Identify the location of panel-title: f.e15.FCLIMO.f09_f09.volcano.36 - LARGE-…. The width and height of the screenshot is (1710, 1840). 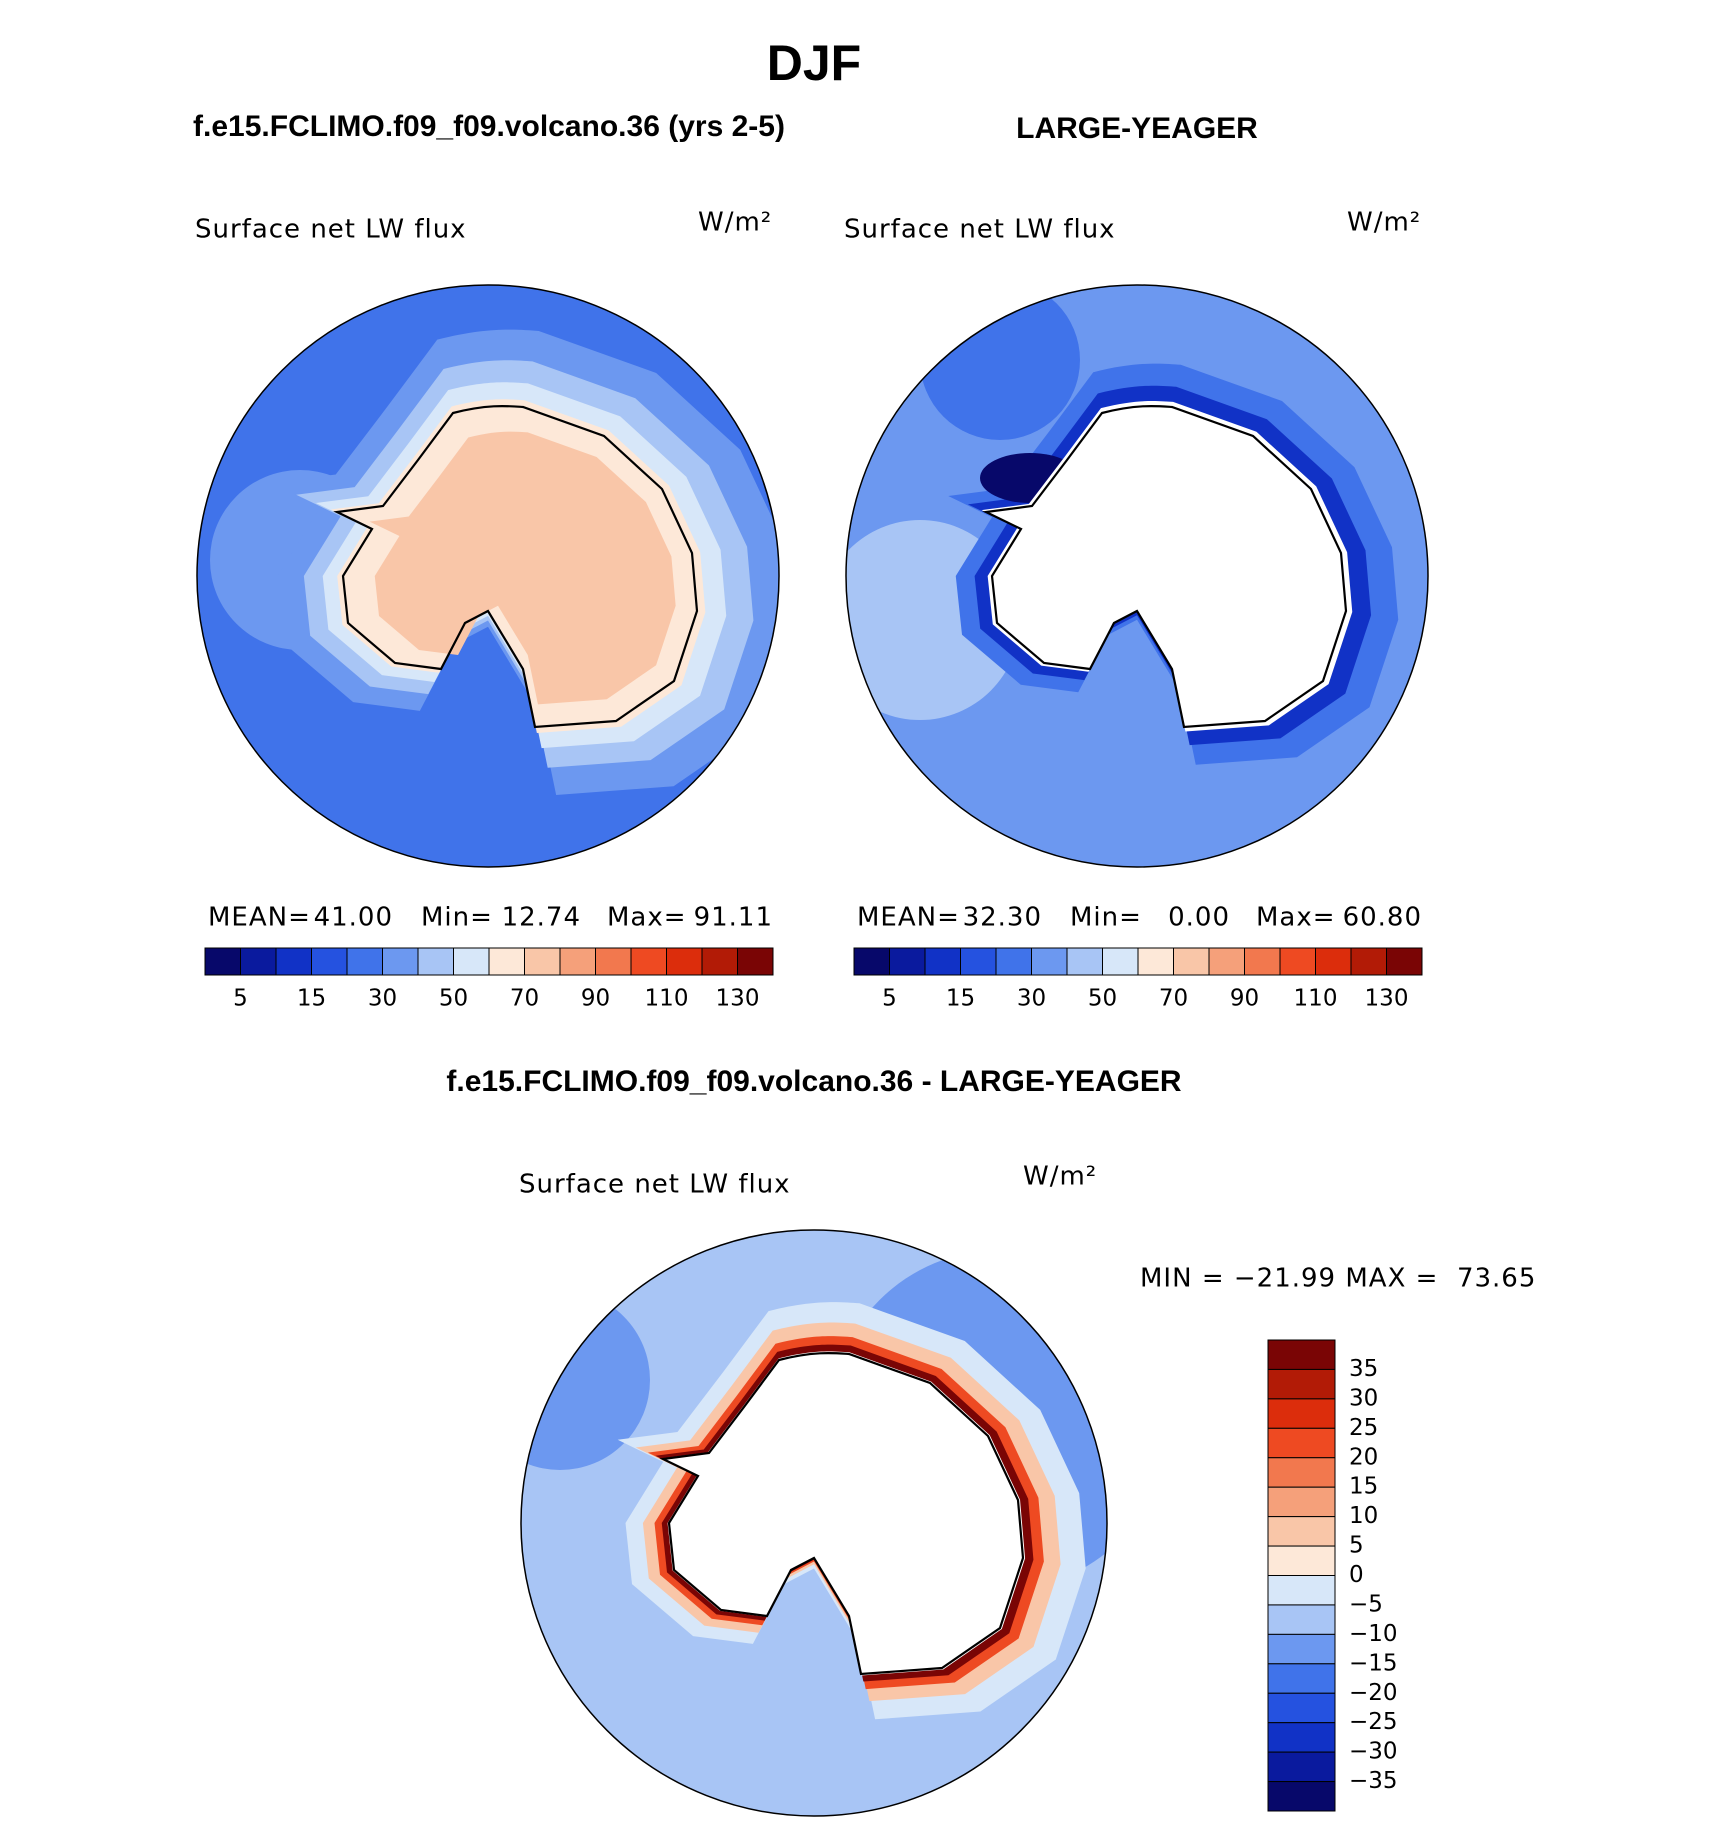
(814, 1081).